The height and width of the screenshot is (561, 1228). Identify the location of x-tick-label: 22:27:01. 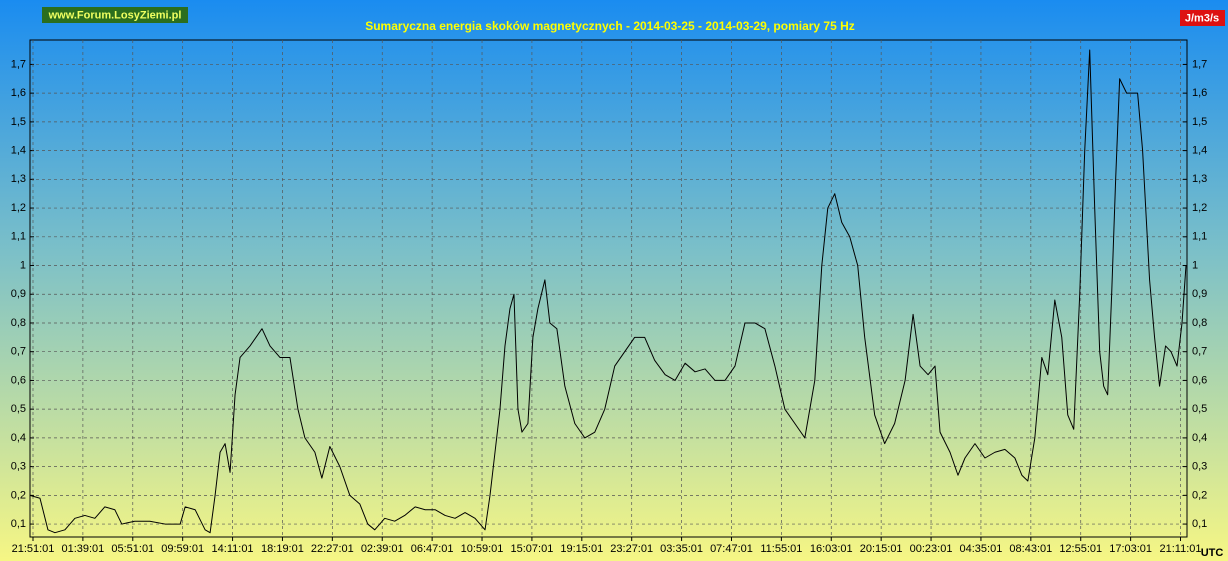
(332, 549).